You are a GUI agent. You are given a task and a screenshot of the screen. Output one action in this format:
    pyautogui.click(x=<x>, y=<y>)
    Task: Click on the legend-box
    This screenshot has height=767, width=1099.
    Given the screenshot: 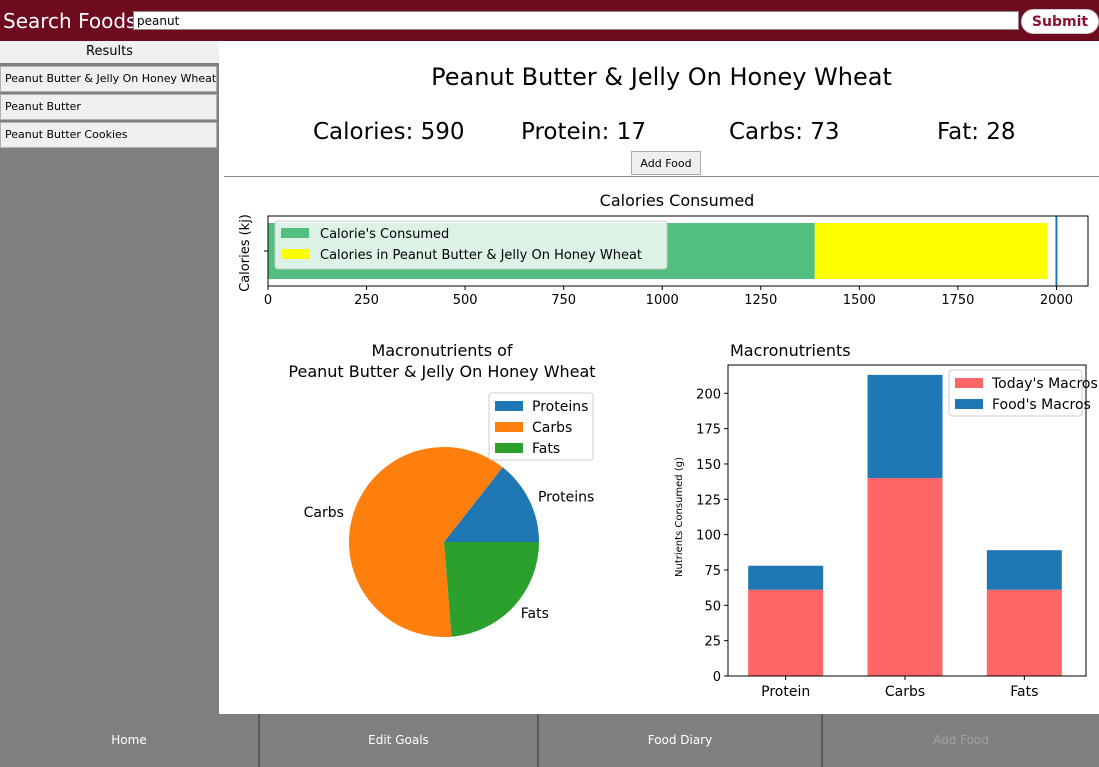 What is the action you would take?
    pyautogui.click(x=471, y=245)
    